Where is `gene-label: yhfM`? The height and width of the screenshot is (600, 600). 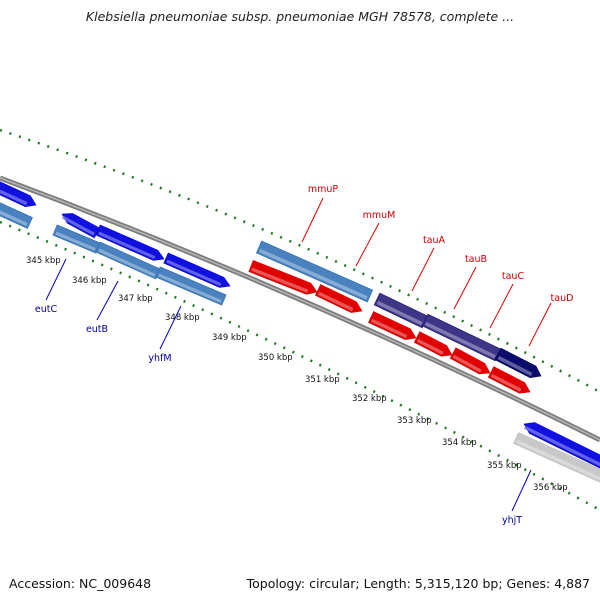 gene-label: yhfM is located at coordinates (159, 358).